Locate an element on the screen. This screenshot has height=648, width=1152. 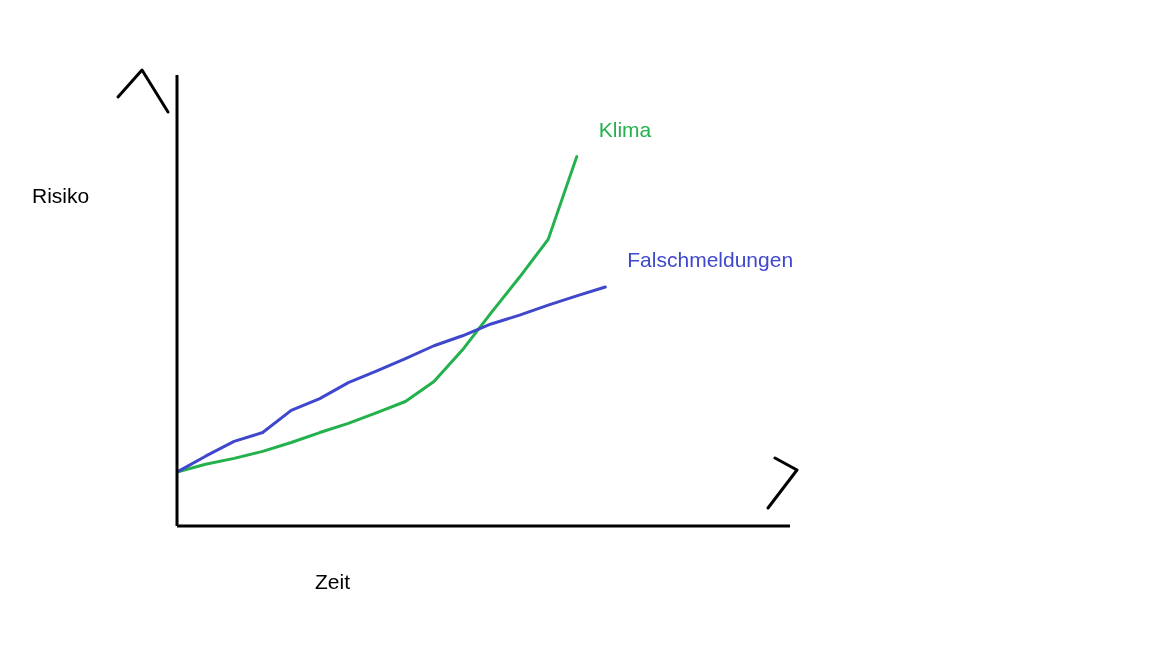
series-label: Falschmeldungen is located at coordinates (710, 260).